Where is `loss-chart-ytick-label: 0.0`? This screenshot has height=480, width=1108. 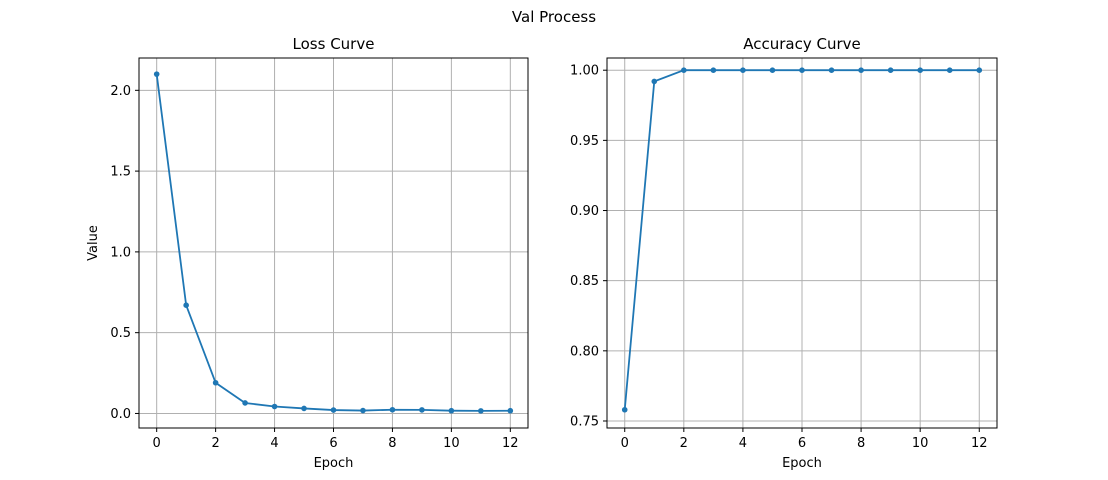
loss-chart-ytick-label: 0.0 is located at coordinates (120, 414).